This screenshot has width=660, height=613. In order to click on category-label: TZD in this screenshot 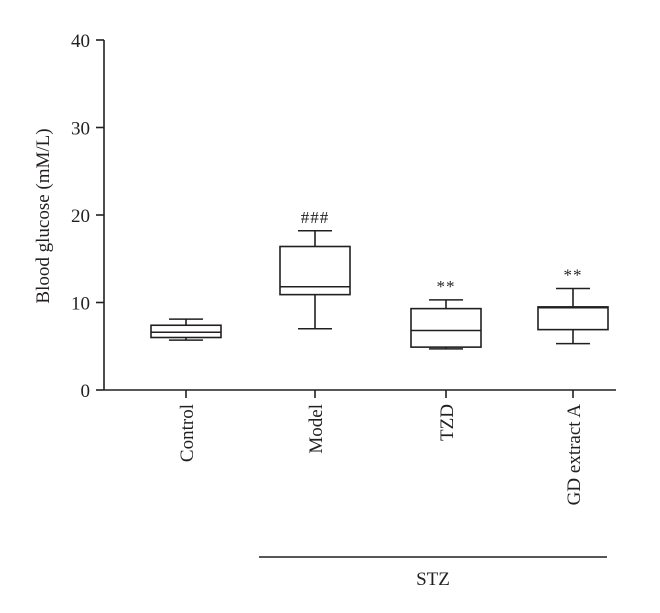, I will do `click(447, 422)`.